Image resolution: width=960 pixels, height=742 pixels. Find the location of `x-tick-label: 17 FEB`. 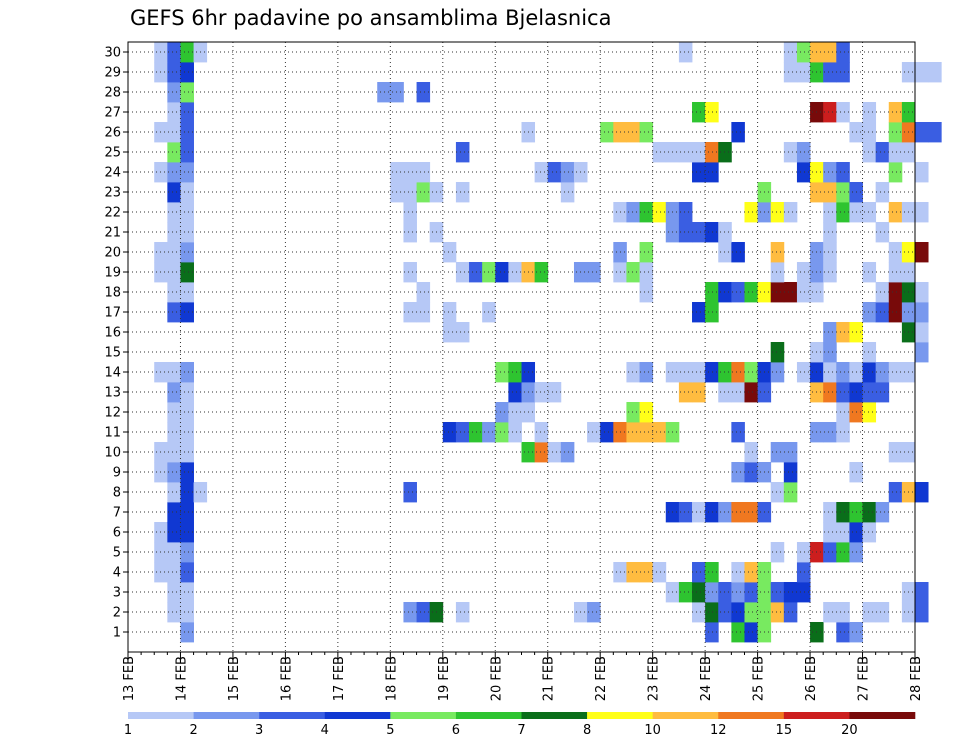

x-tick-label: 17 FEB is located at coordinates (339, 678).